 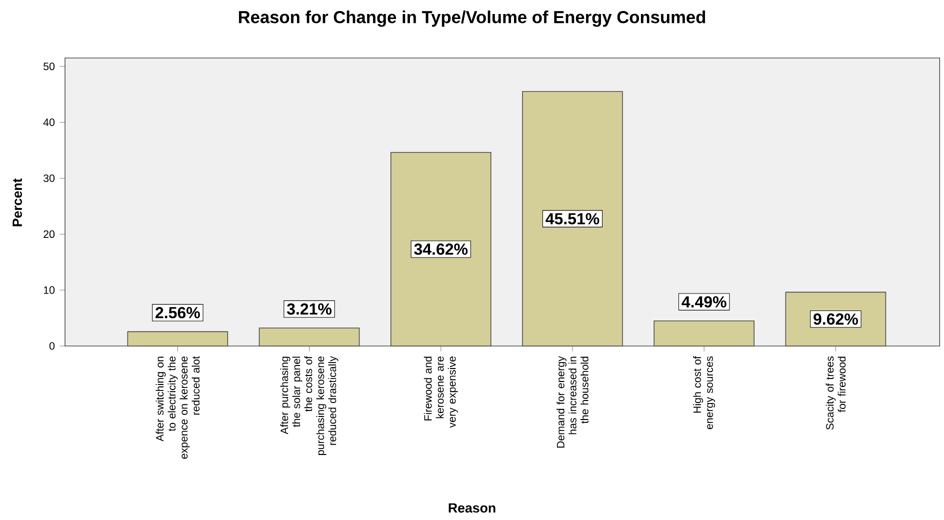 What do you see at coordinates (17, 202) in the screenshot?
I see `y-axis-title: Percent` at bounding box center [17, 202].